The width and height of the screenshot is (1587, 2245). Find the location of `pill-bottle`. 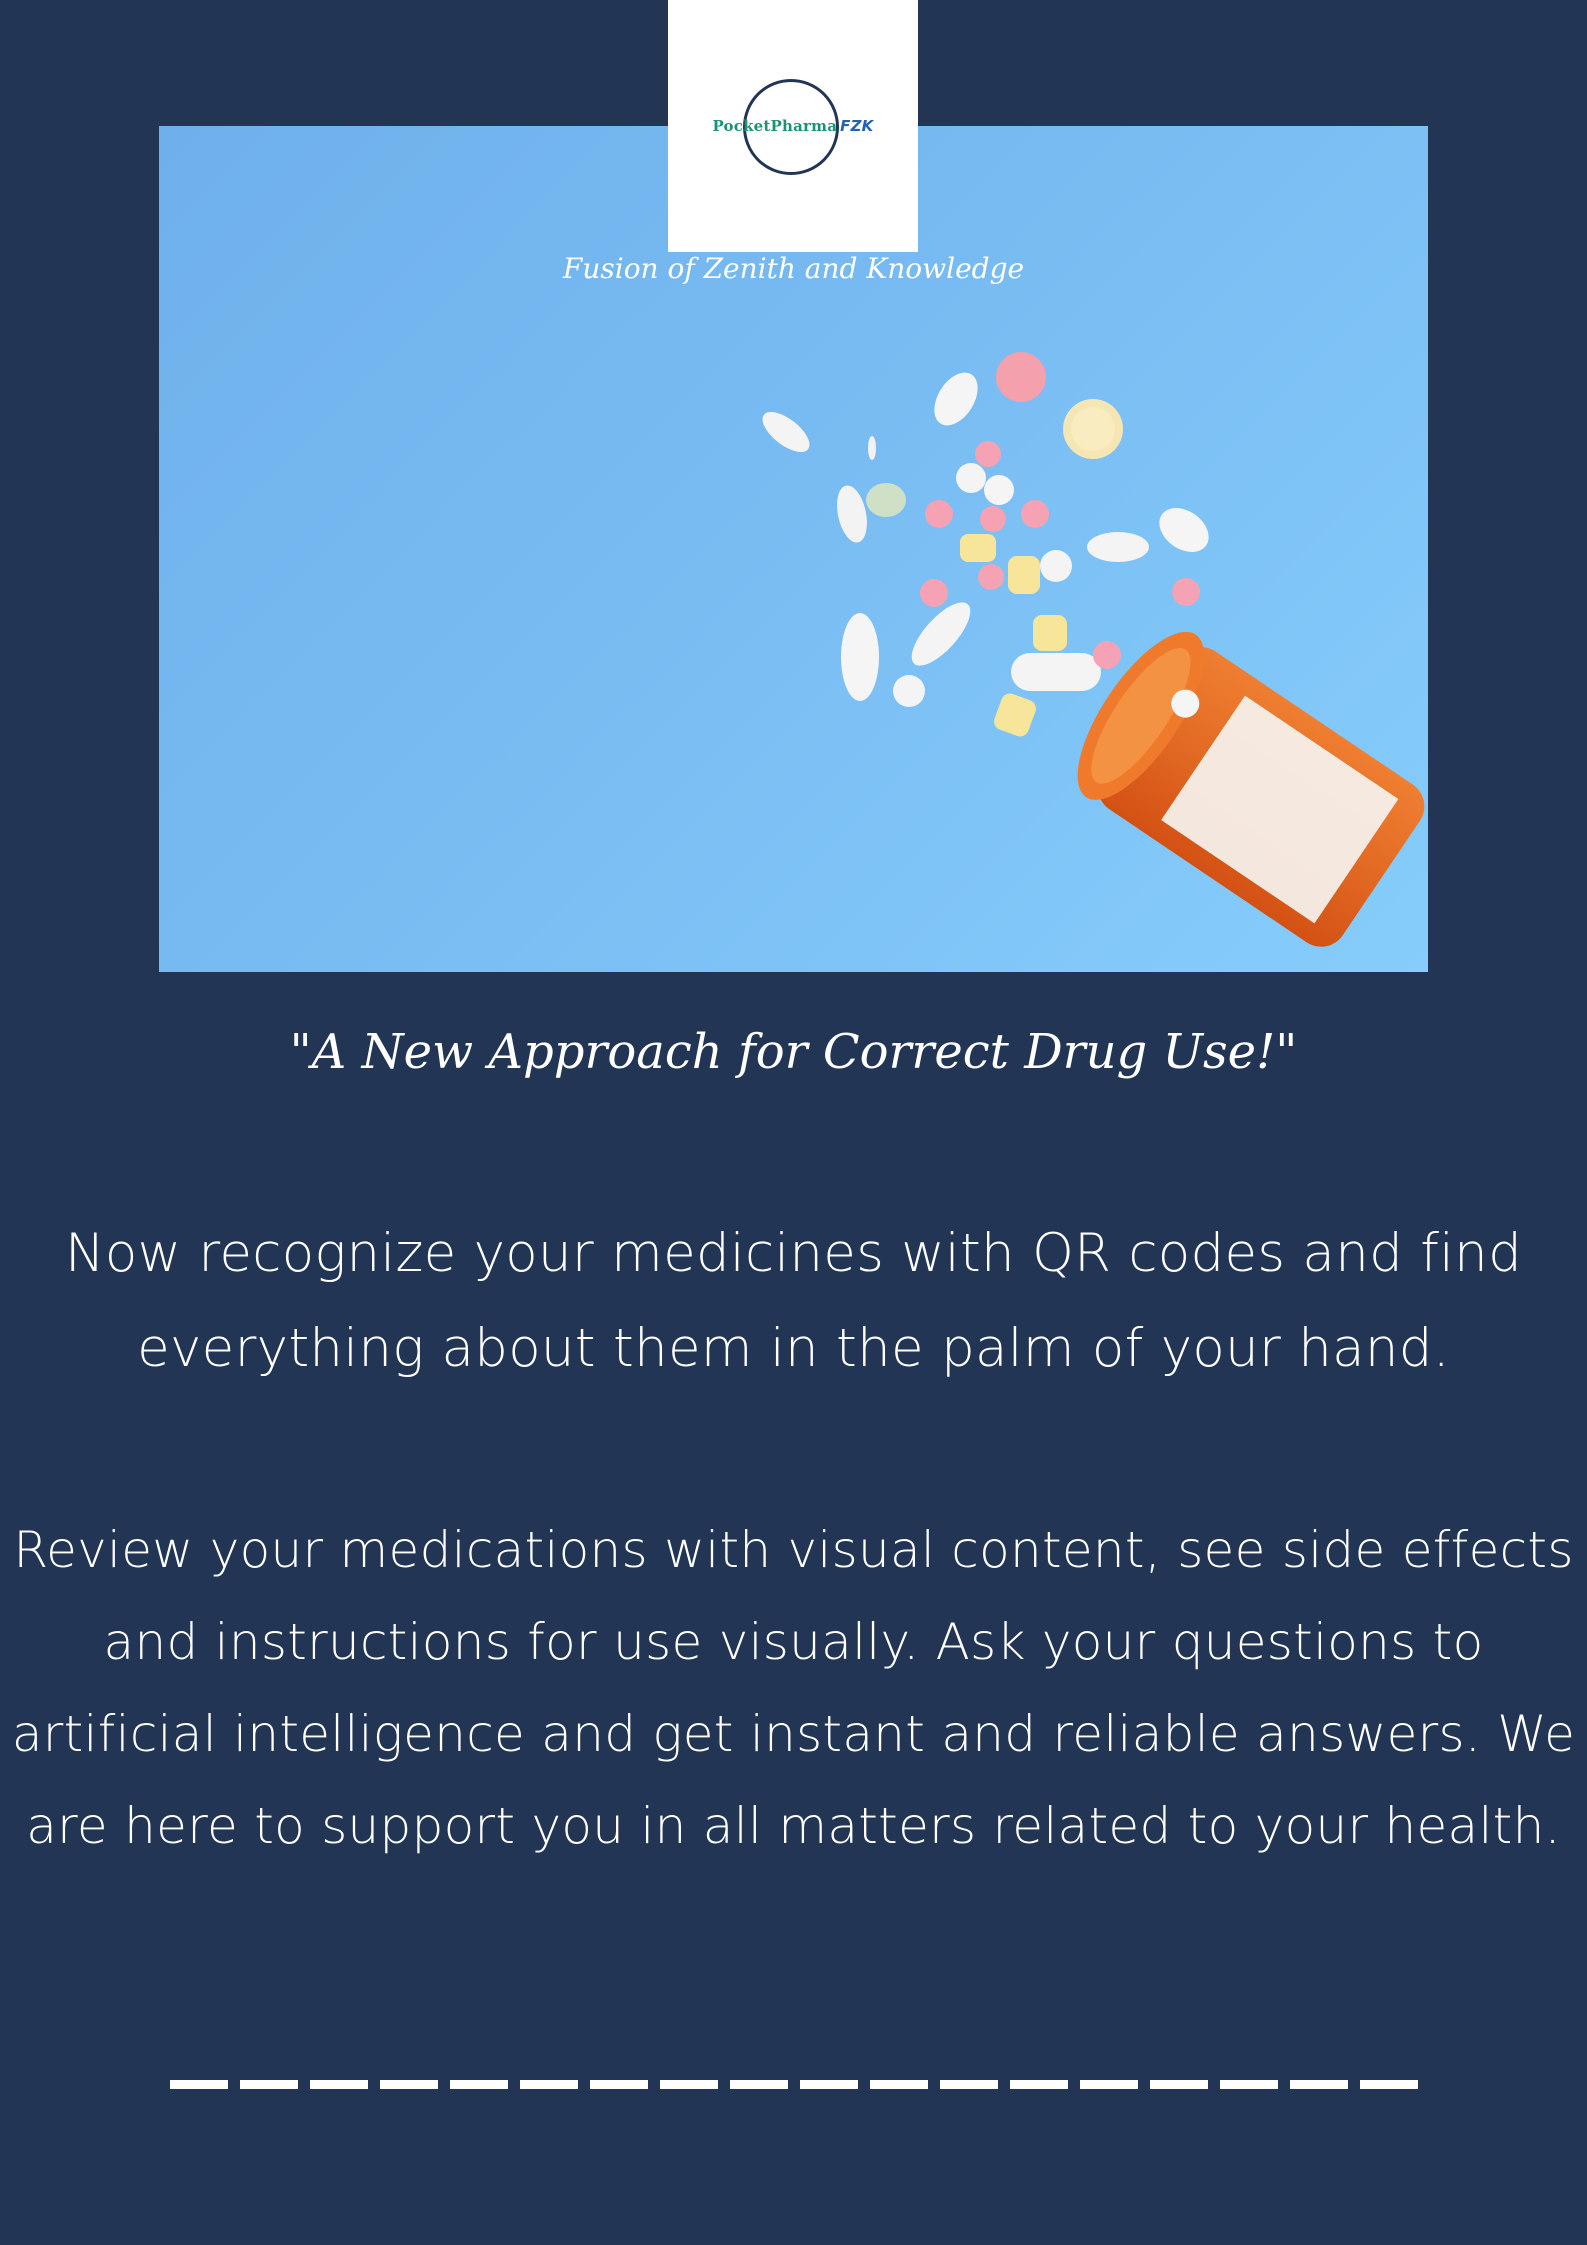

pill-bottle is located at coordinates (1251, 789).